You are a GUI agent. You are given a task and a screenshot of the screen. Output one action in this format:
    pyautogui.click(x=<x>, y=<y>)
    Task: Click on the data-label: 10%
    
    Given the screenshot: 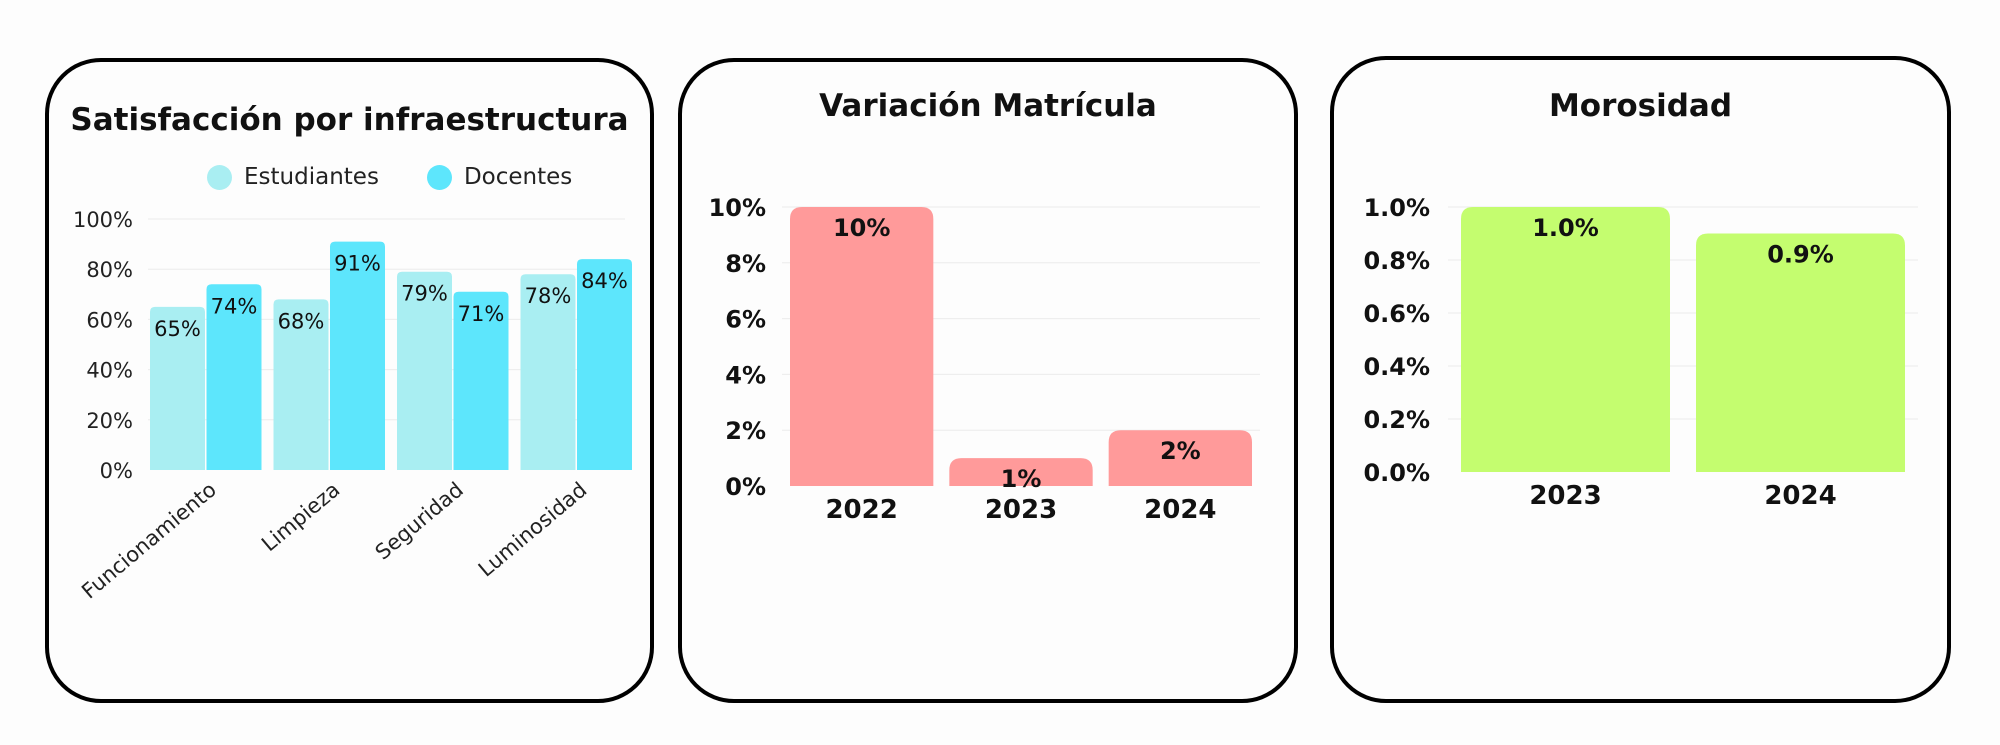 What is the action you would take?
    pyautogui.click(x=861, y=228)
    